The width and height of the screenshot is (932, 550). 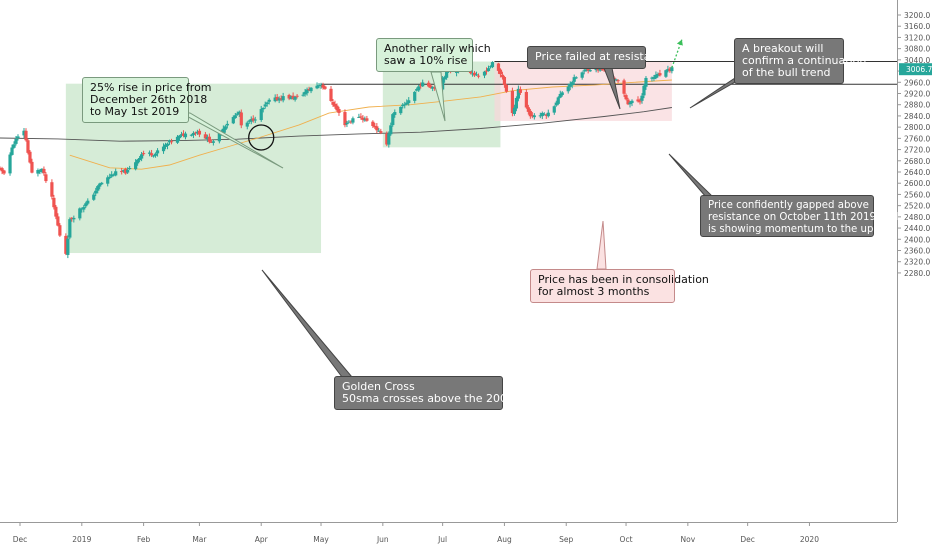 What do you see at coordinates (307, 323) in the screenshot?
I see `golden-cross-pointer` at bounding box center [307, 323].